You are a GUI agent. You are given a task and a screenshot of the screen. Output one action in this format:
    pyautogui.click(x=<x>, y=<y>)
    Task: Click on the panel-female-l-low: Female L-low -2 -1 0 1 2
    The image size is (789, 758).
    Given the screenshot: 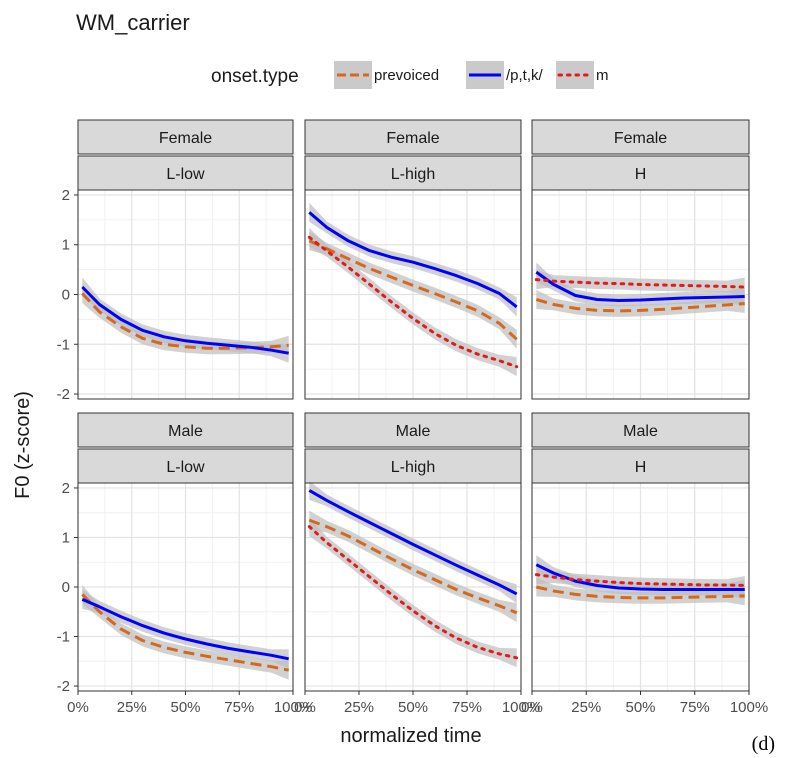 What is the action you would take?
    pyautogui.click(x=175, y=261)
    